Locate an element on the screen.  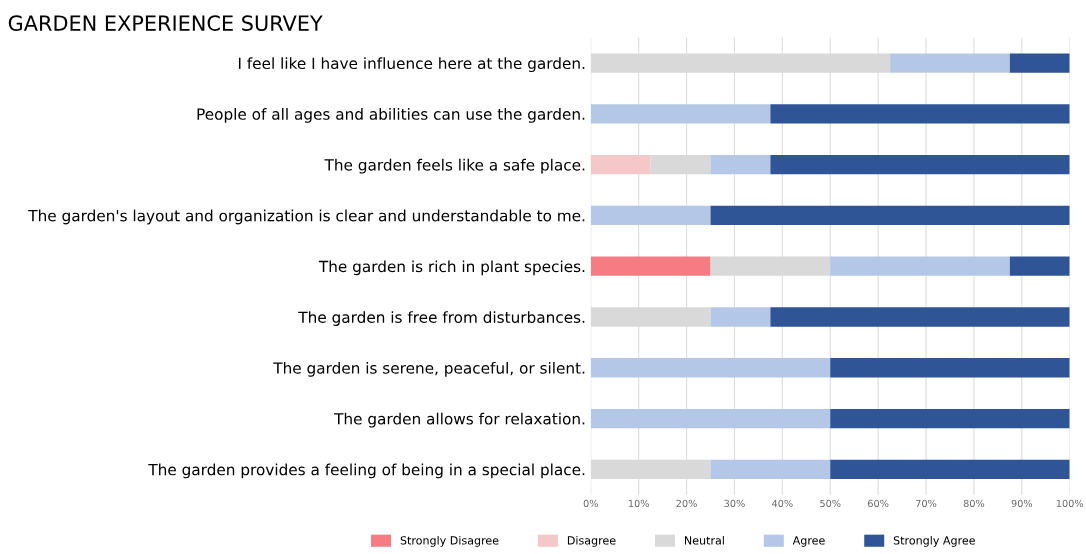
legend-label: Agree is located at coordinates (808, 541).